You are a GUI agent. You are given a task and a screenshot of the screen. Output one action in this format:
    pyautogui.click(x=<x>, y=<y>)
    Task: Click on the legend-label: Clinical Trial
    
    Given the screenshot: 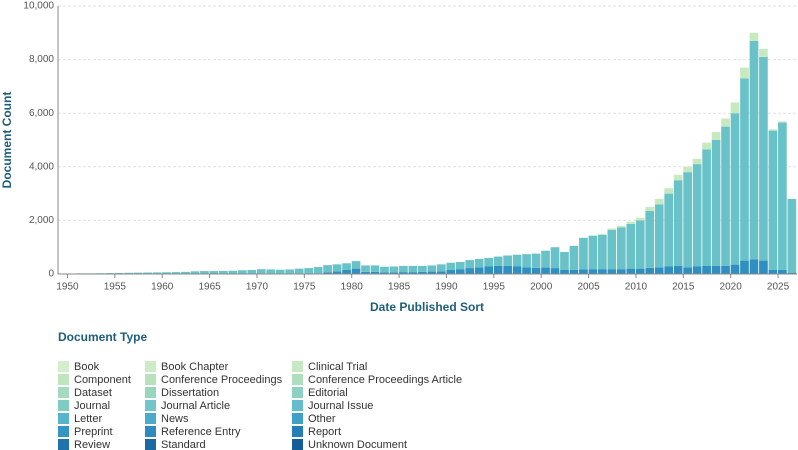 What is the action you would take?
    pyautogui.click(x=337, y=367)
    